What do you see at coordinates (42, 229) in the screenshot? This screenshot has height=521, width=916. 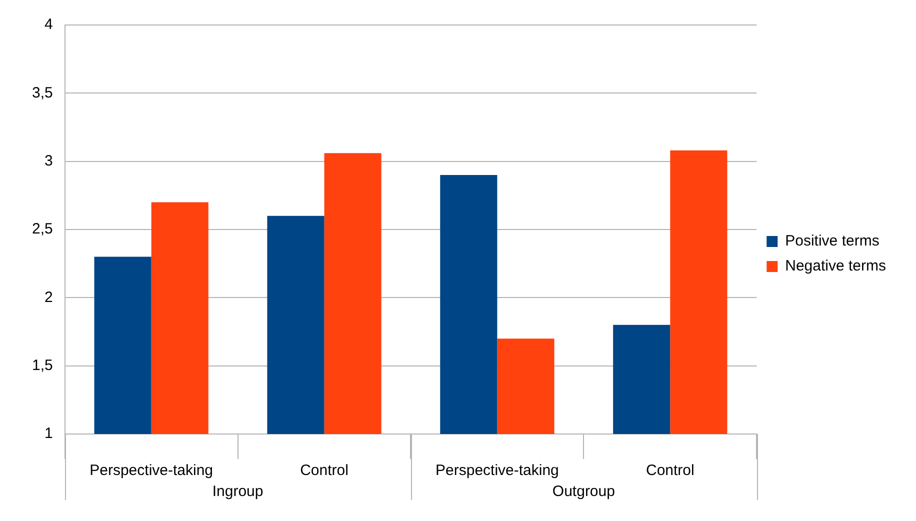 I see `y-tick-label: 2,5` at bounding box center [42, 229].